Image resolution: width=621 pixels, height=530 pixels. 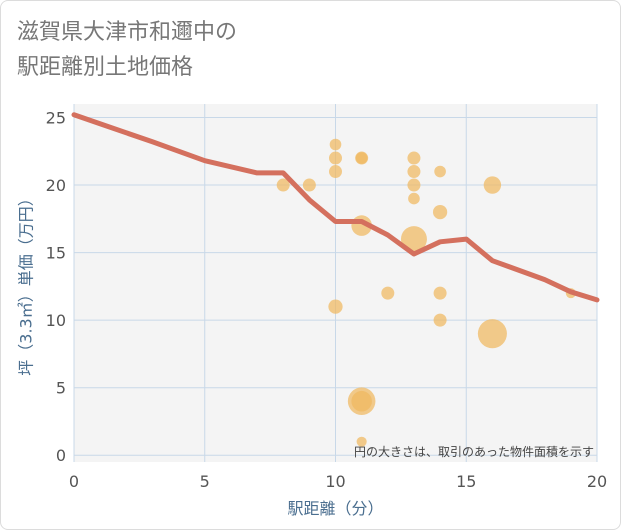 I want to click on x-tick-label: 0, so click(x=74, y=481).